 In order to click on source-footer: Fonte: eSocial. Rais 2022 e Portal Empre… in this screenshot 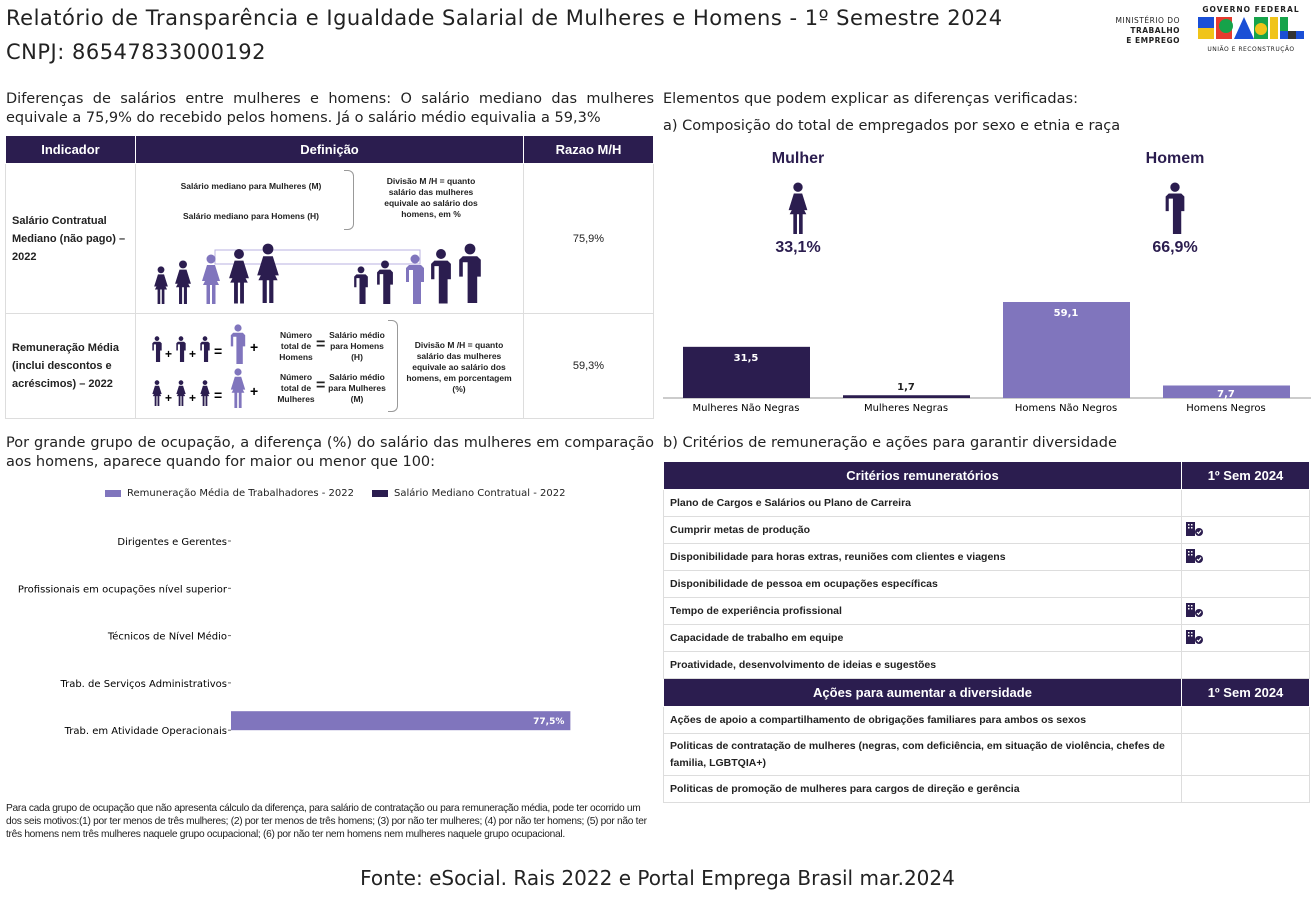, I will do `click(657, 878)`.